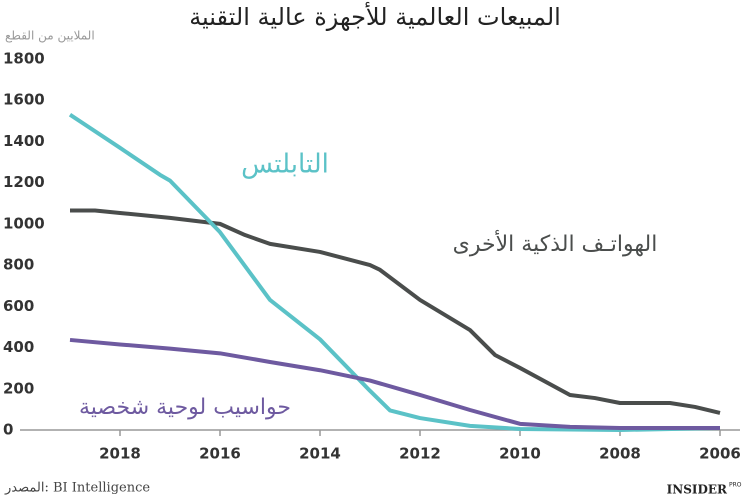  What do you see at coordinates (320, 454) in the screenshot?
I see `x-tick-label: 2014` at bounding box center [320, 454].